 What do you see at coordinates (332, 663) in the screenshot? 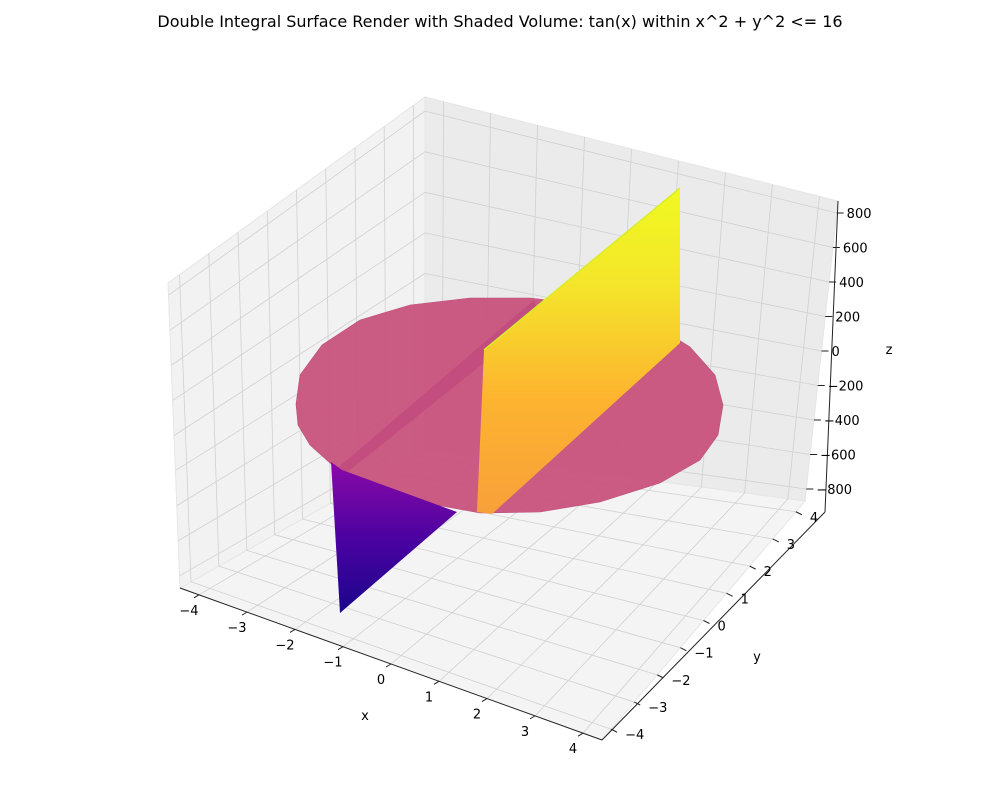
I see `x-tick-label: −1` at bounding box center [332, 663].